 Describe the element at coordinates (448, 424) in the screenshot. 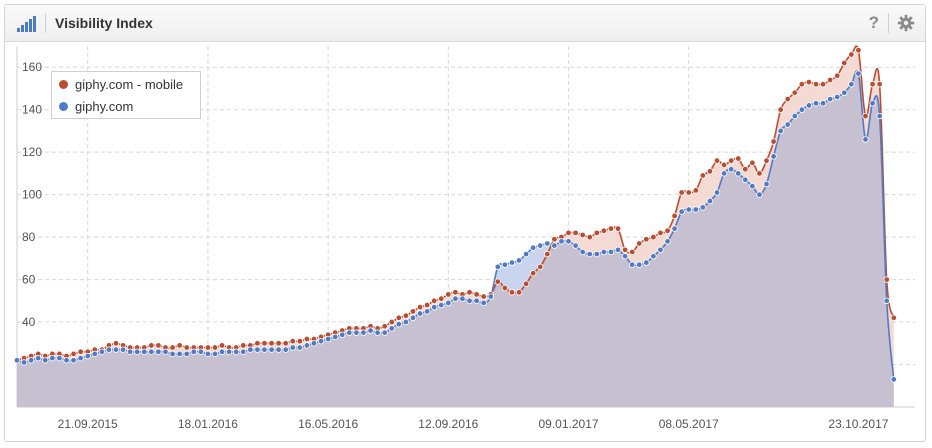

I see `x-tick-label: 12.09.2016` at that location.